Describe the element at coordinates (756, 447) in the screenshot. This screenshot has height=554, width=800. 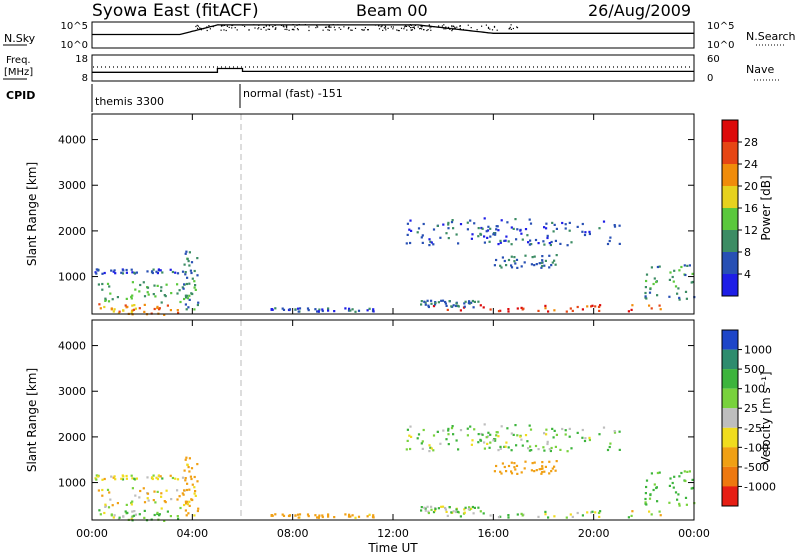
I see `colorbar-tick-label: -100` at that location.